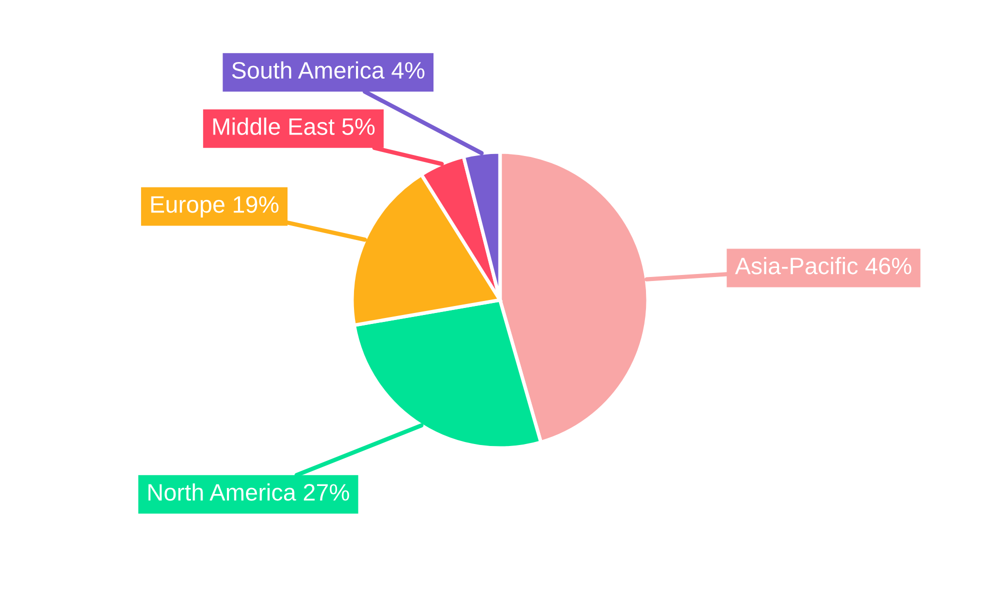  I want to click on slice-label: Asia-Pacific 46%, so click(823, 265).